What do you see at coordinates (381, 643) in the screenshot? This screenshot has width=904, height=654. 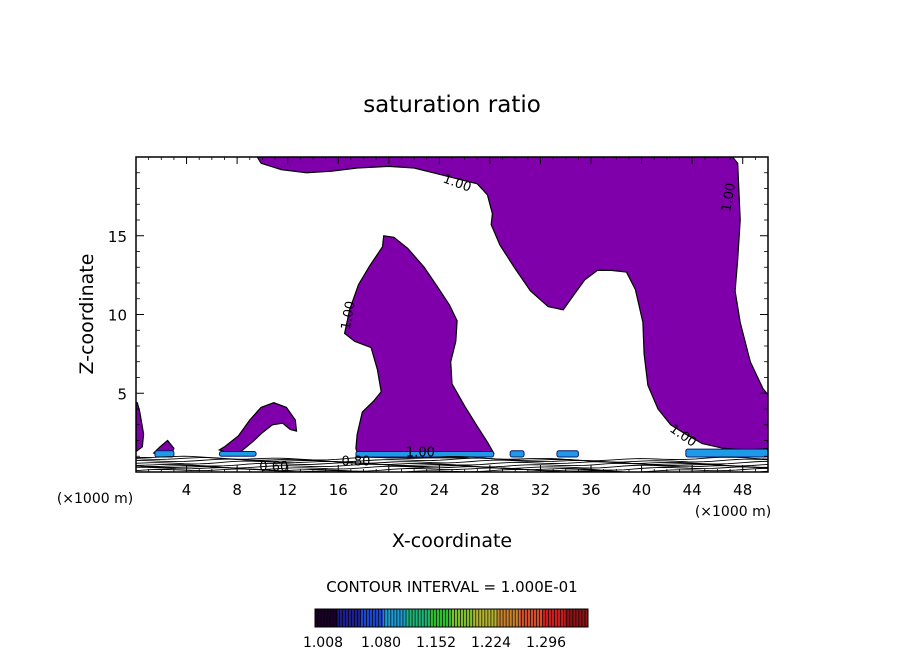 I see `colorbar-tick-label: 1.080` at bounding box center [381, 643].